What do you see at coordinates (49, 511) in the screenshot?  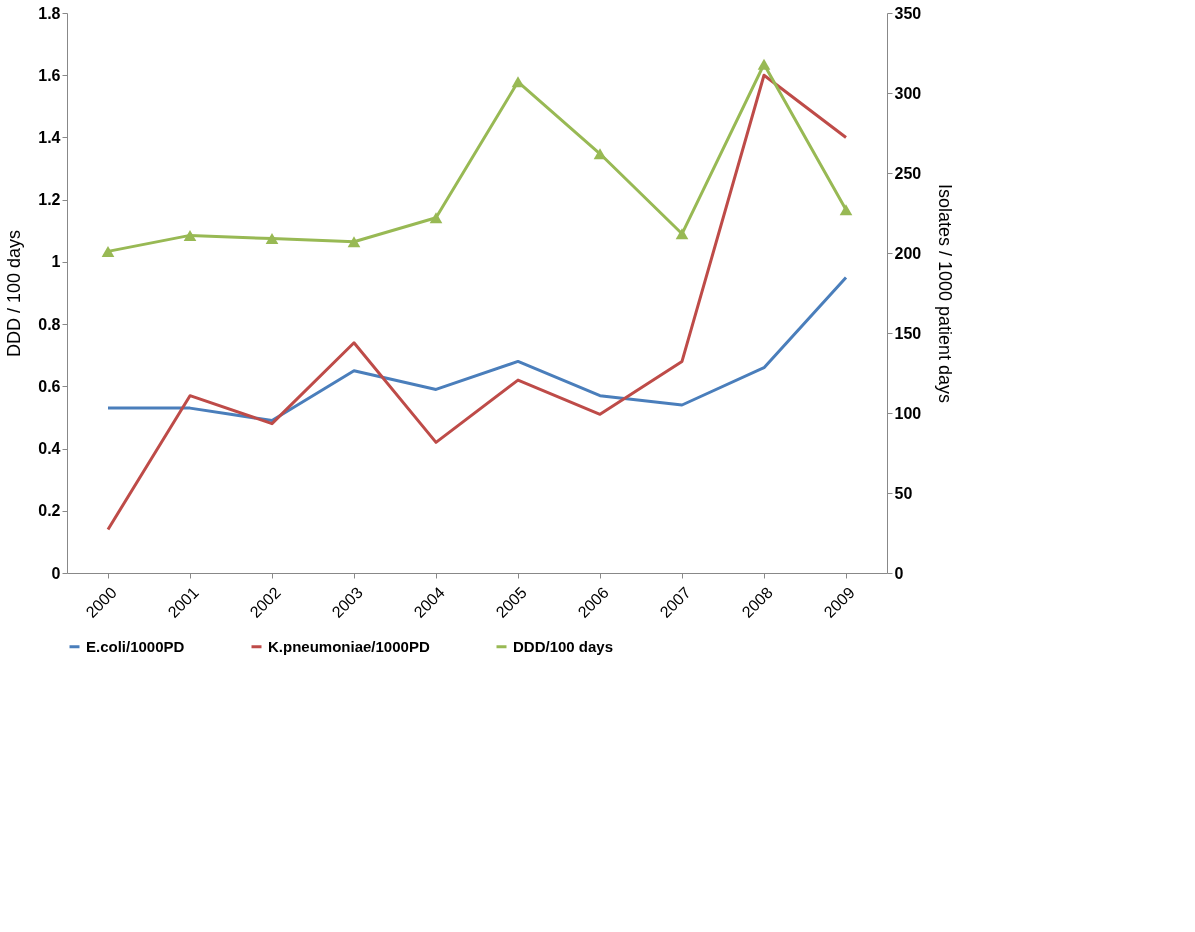 I see `y-tick-label: 0.2` at bounding box center [49, 511].